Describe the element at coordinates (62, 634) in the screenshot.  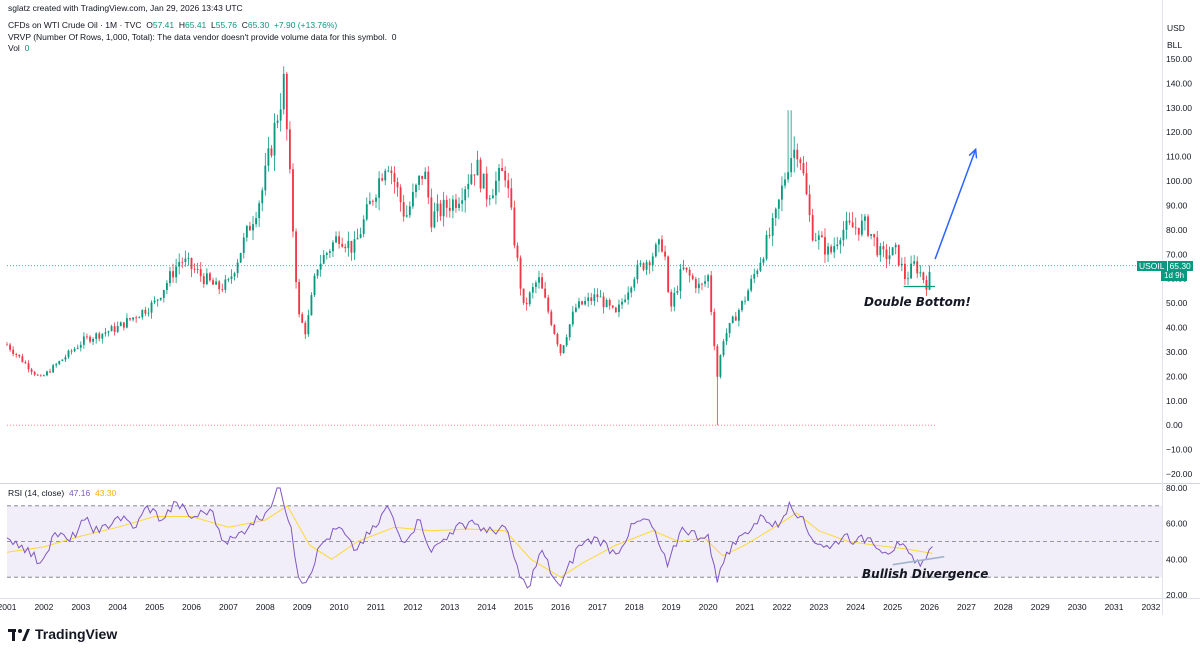
I see `tradingview-logo: TradingView` at that location.